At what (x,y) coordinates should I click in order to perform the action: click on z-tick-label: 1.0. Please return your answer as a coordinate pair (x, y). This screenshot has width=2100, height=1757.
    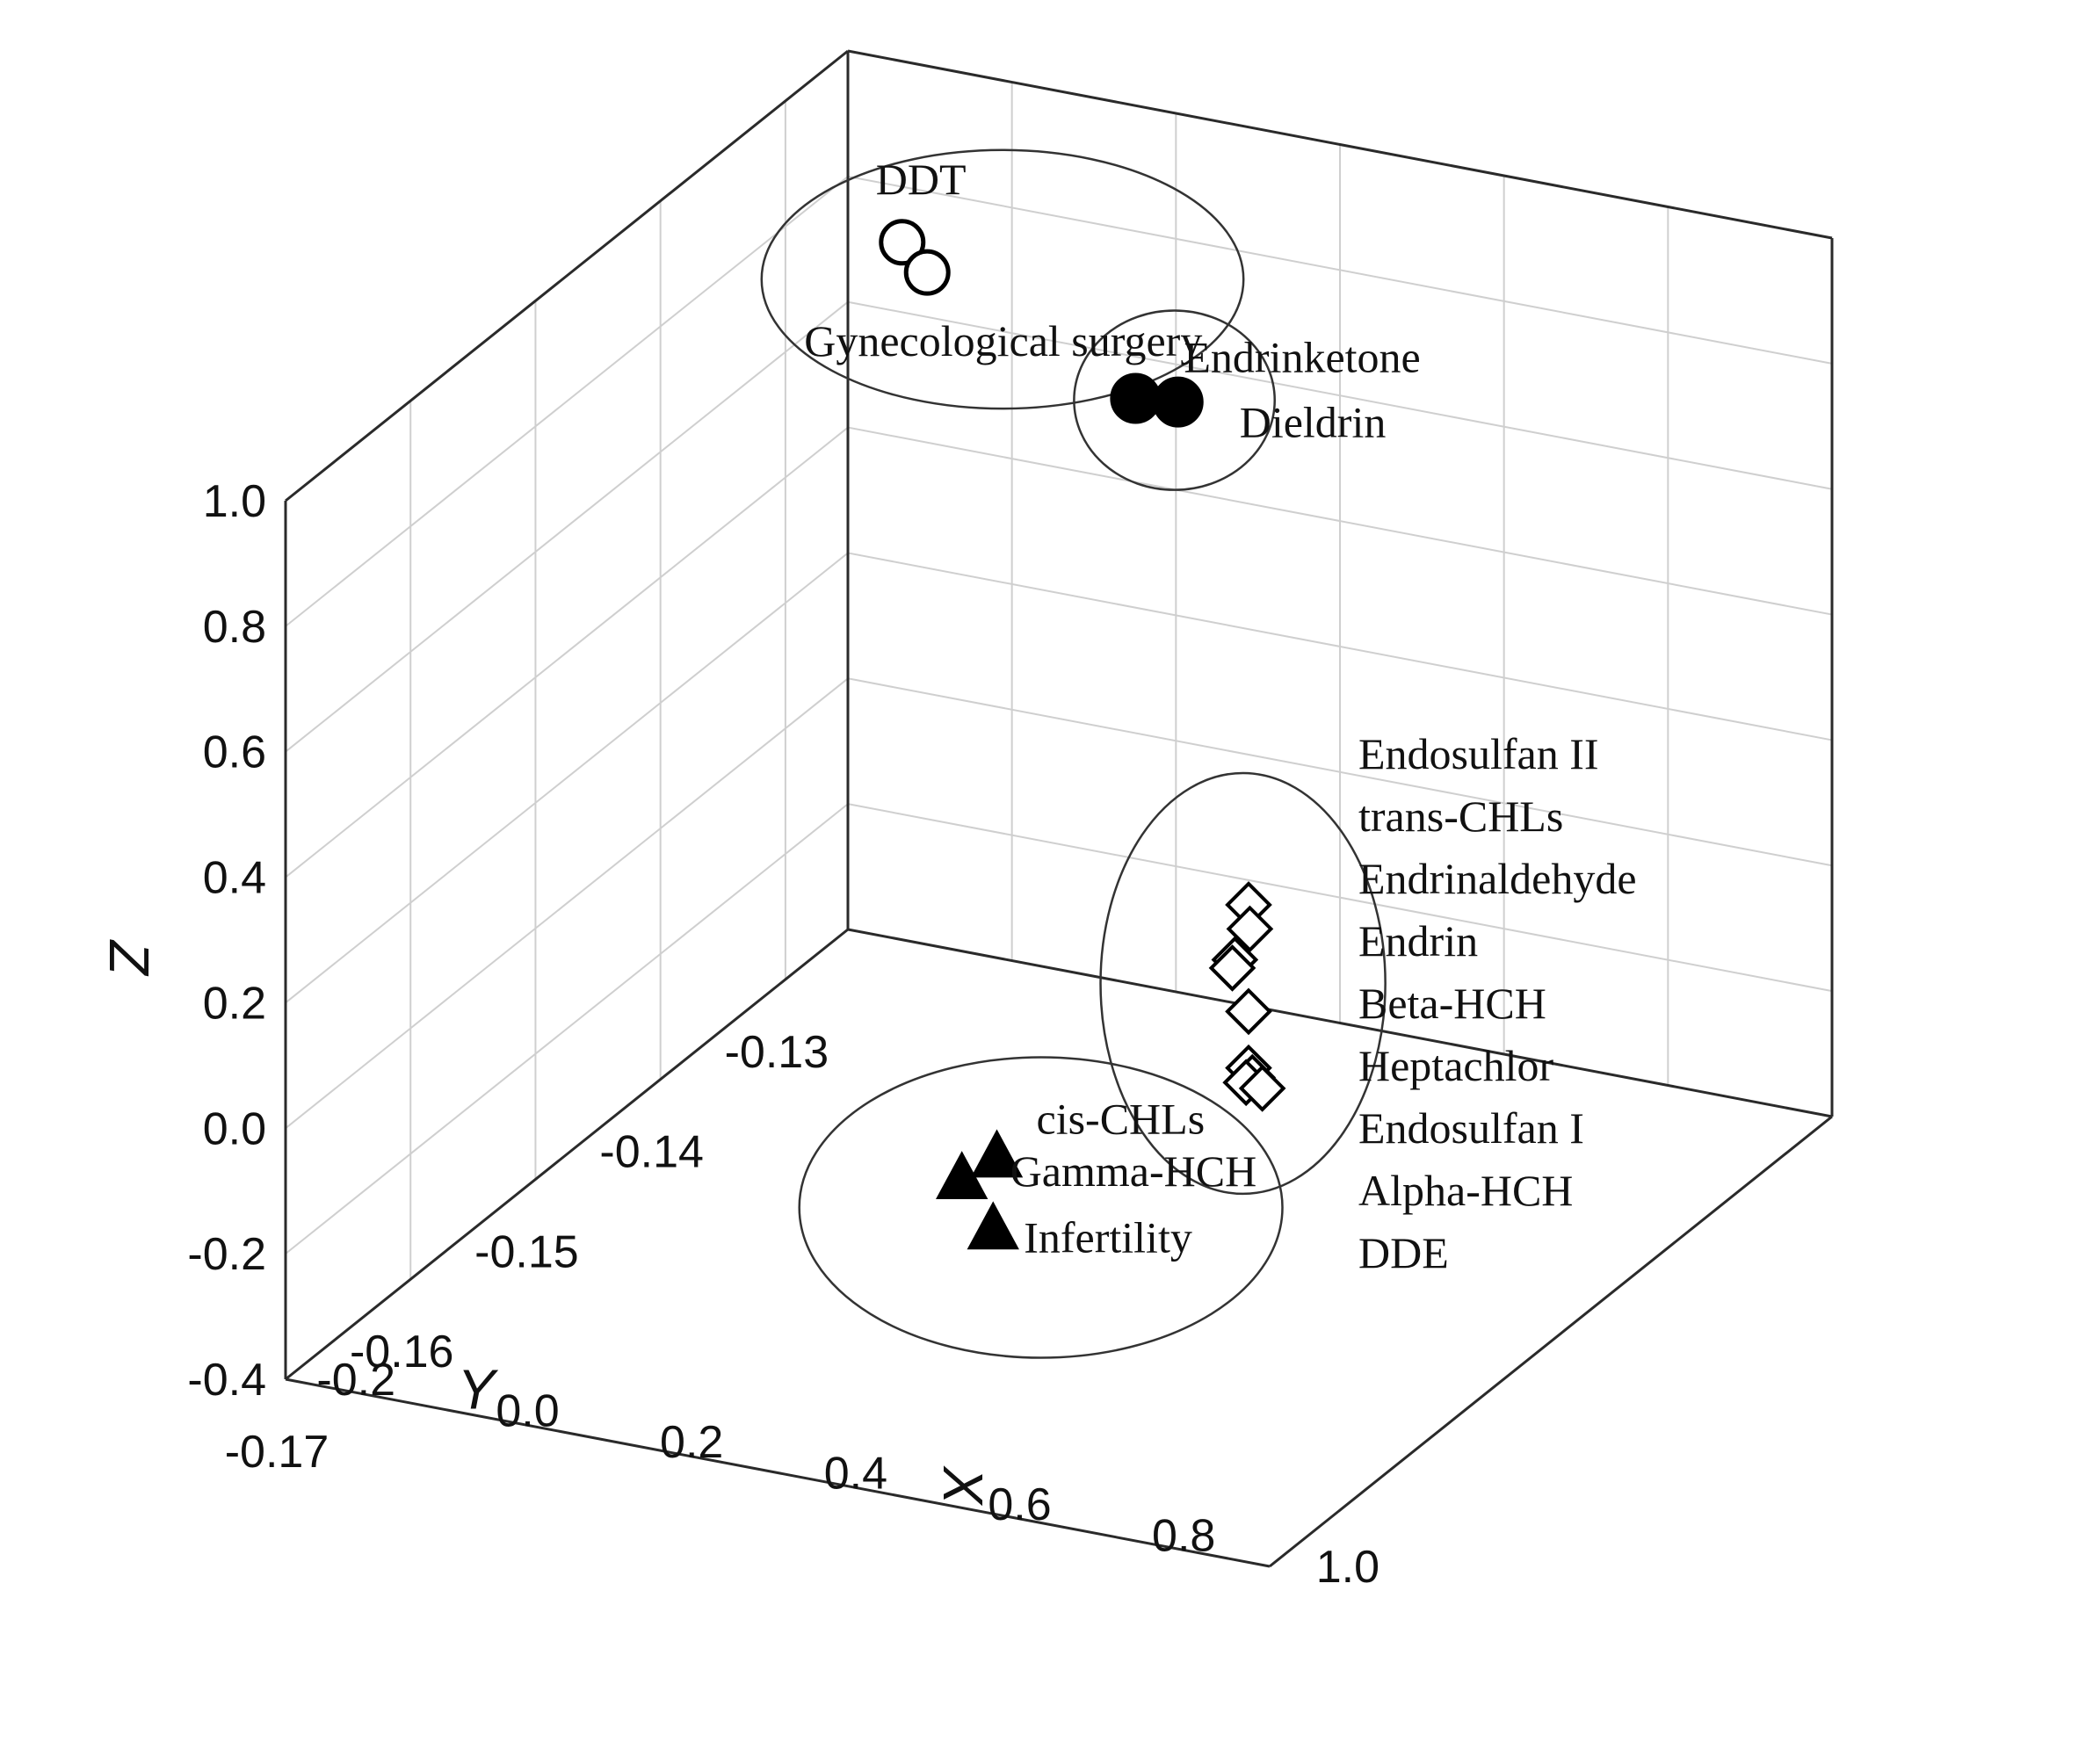
    Looking at the image, I should click on (234, 501).